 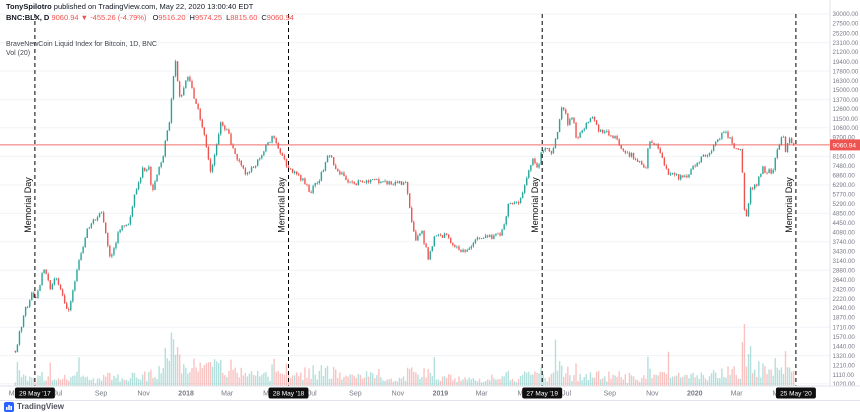 I want to click on price-tick-label: 12600.00, so click(x=846, y=109).